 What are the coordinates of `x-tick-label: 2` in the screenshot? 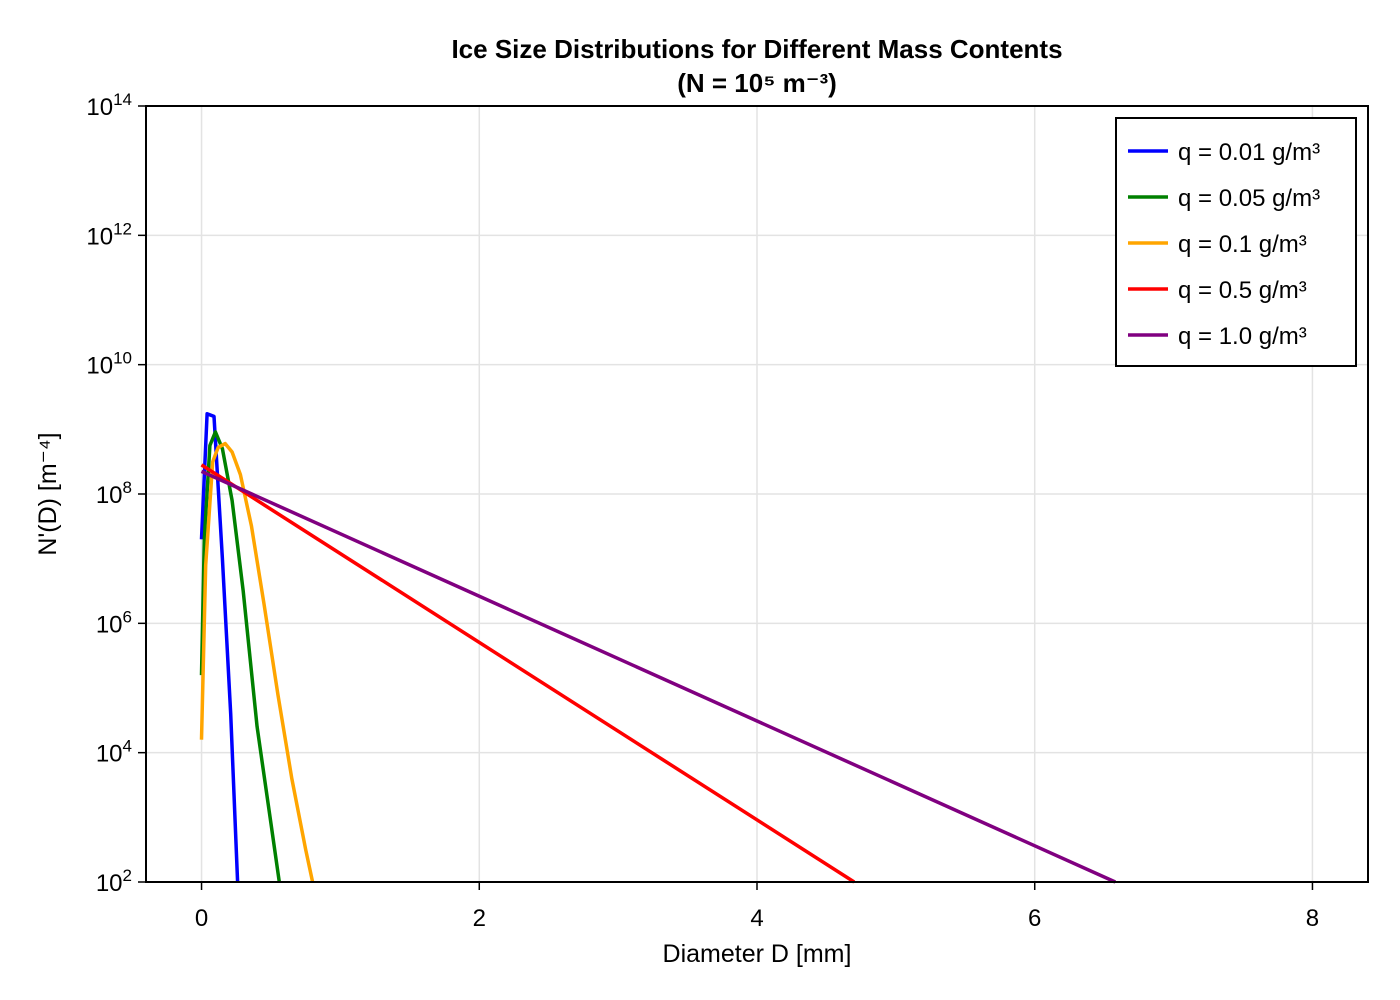 It's located at (479, 918).